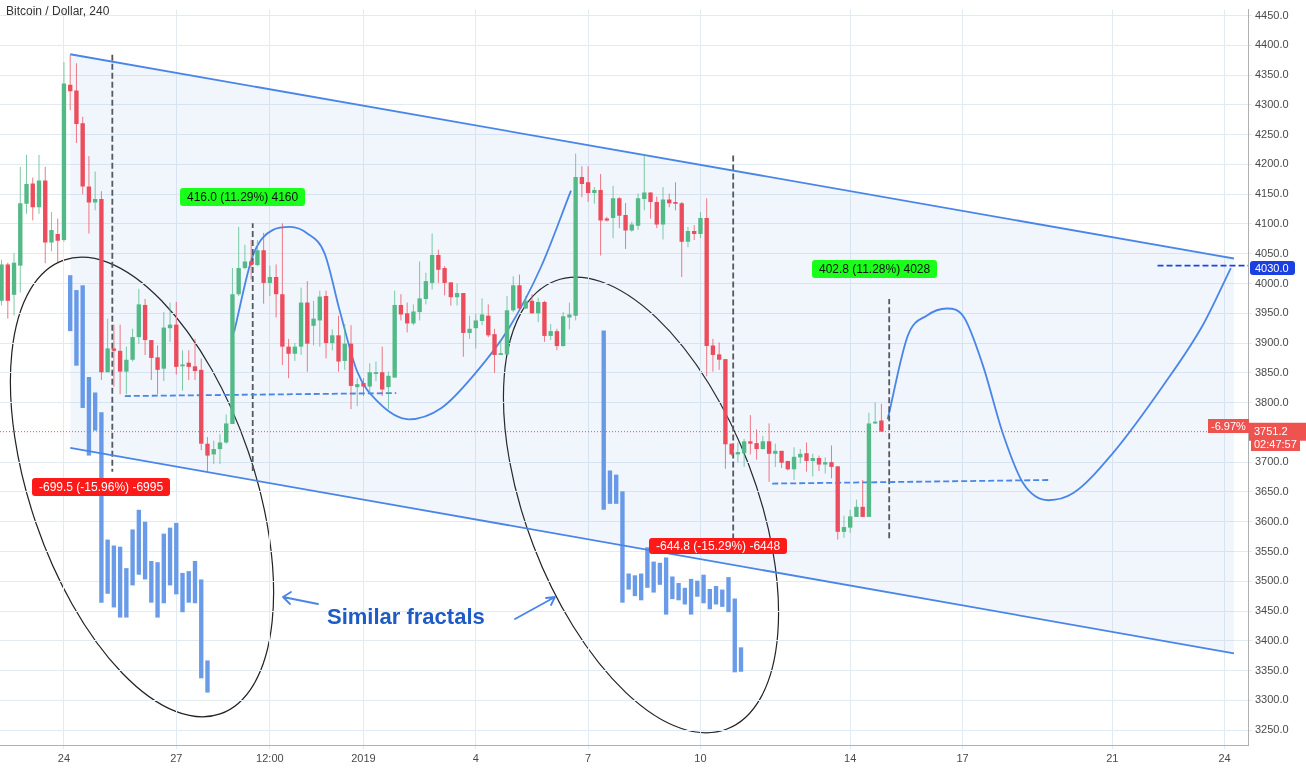  I want to click on annotation: -6.97%, so click(1228, 426).